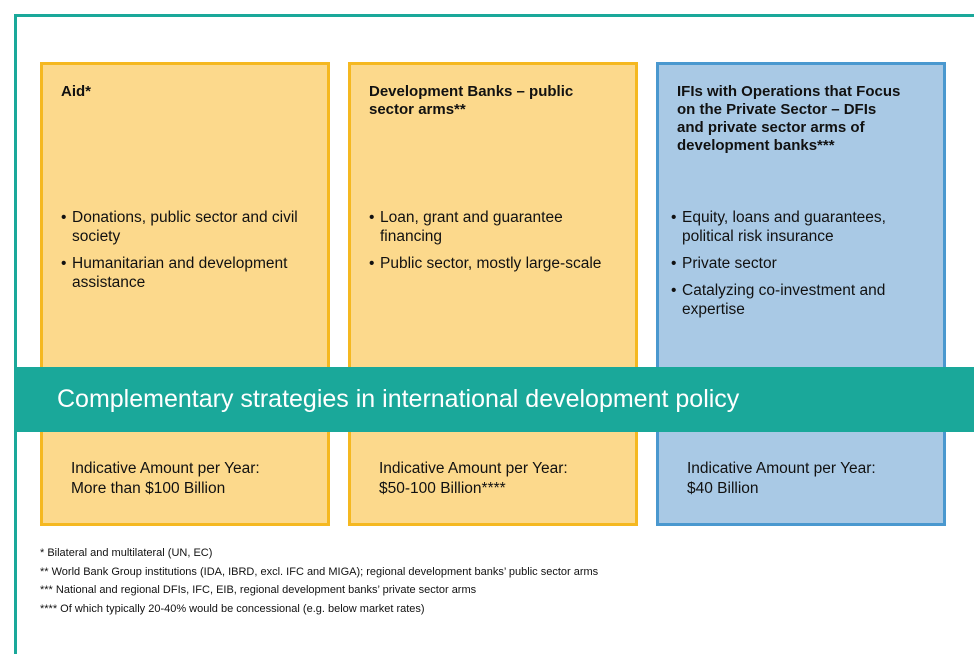  I want to click on bullet: Public sector, mostly large-scale, so click(494, 263).